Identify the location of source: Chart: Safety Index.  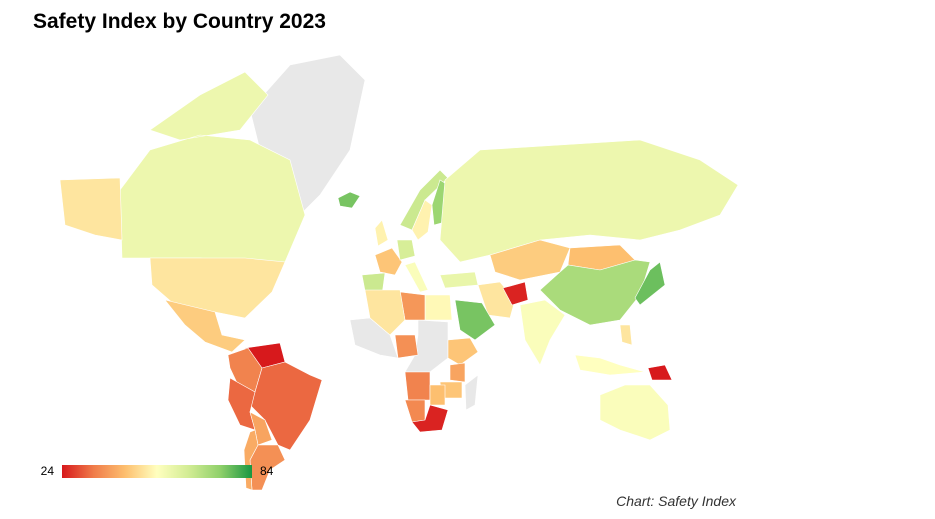
(676, 501).